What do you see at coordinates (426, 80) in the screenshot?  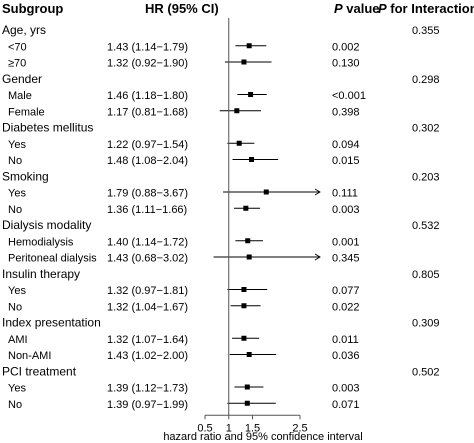 I see `p-interaction-value: 0.298` at bounding box center [426, 80].